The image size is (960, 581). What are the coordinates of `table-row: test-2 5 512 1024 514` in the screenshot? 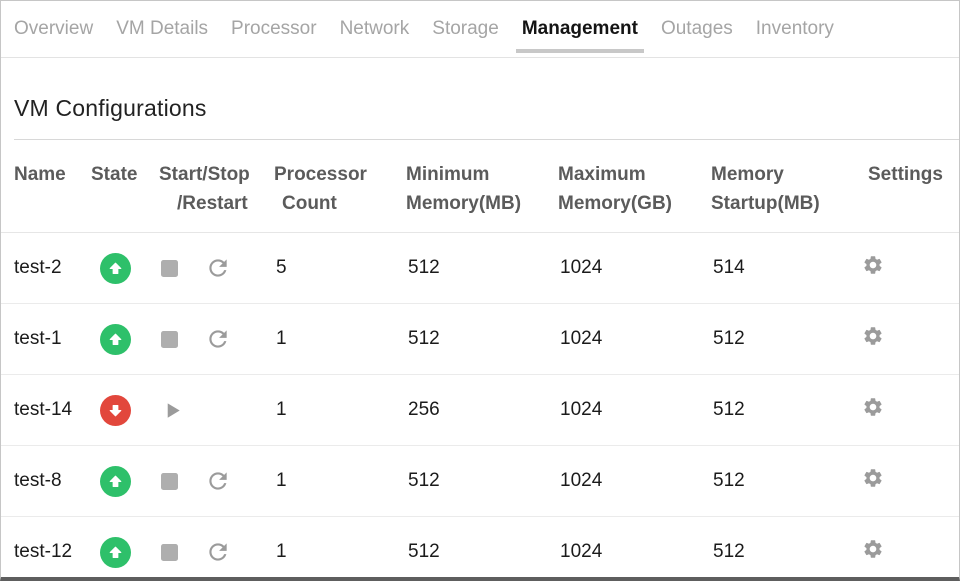 It's located at (480, 268).